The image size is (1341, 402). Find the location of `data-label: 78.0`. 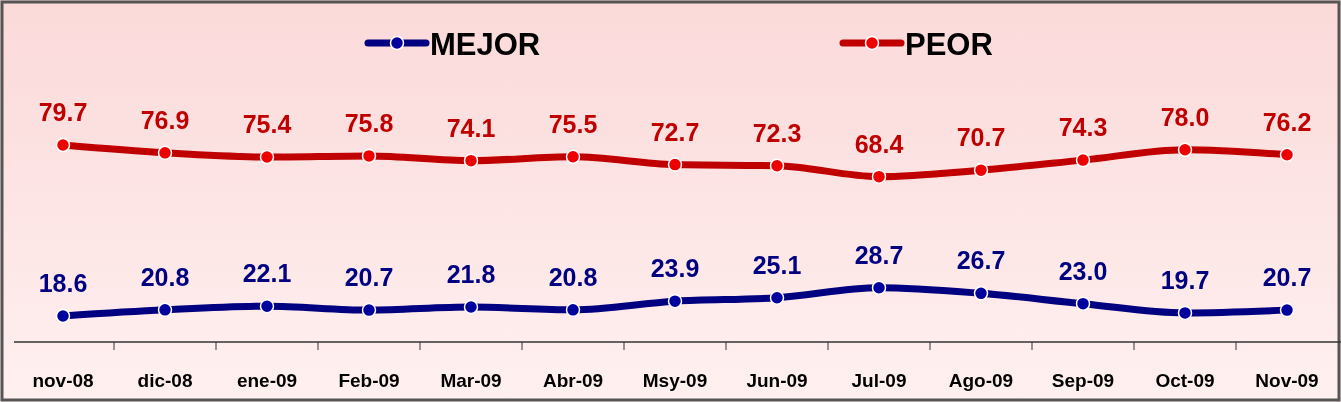

data-label: 78.0 is located at coordinates (1185, 116).